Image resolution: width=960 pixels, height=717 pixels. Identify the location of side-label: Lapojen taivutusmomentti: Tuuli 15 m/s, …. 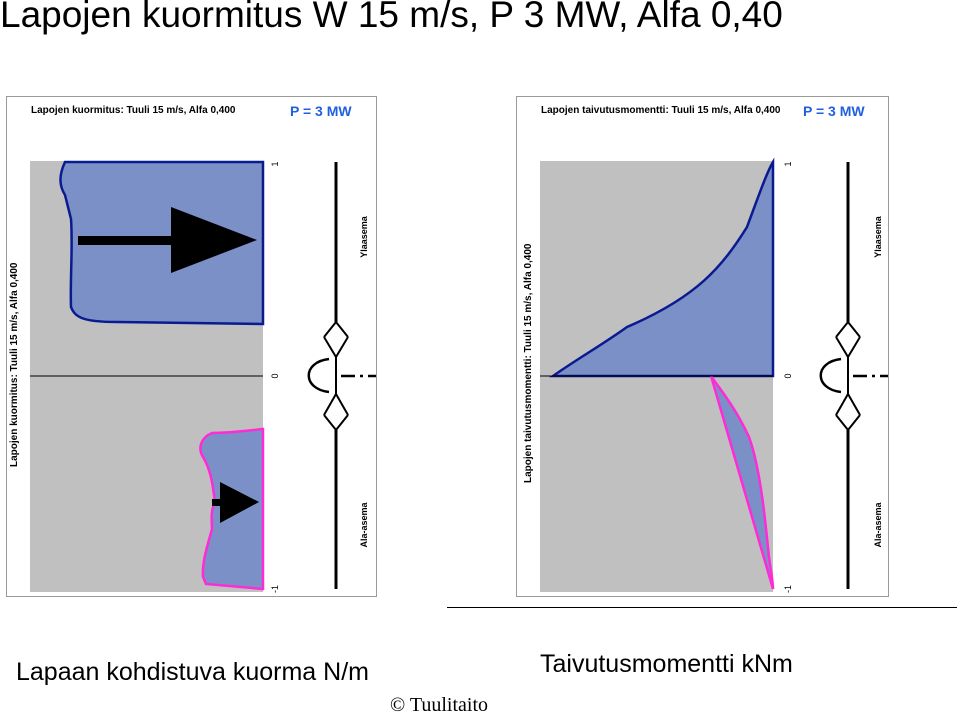
(528, 363).